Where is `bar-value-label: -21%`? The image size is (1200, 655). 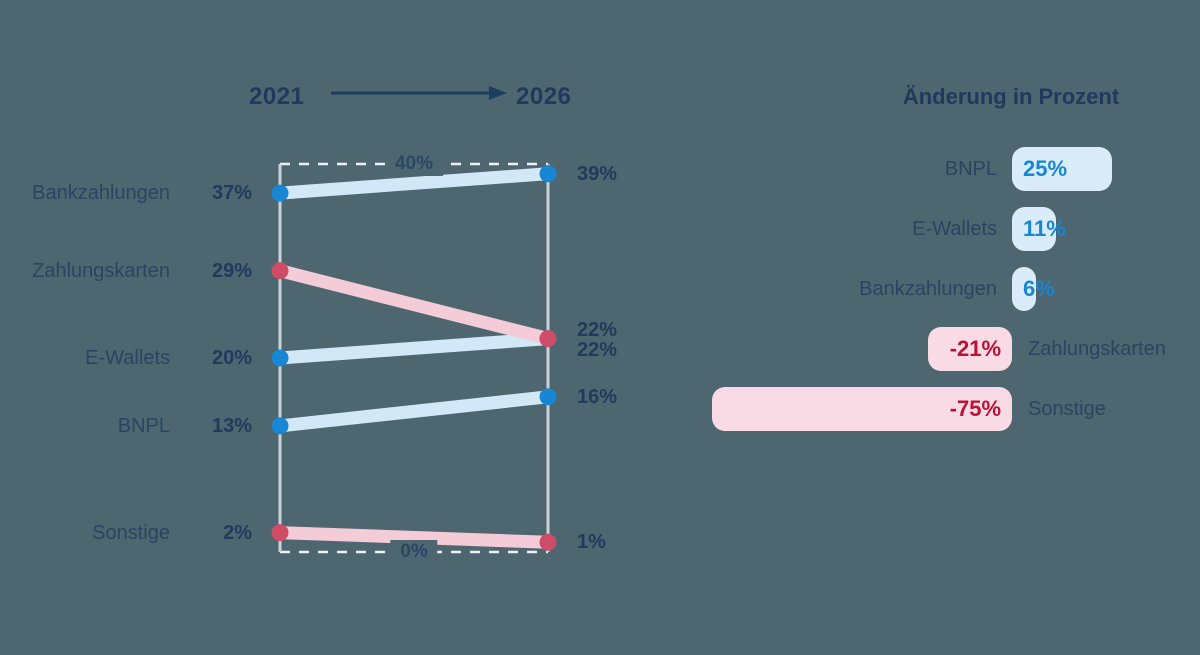
bar-value-label: -21% is located at coordinates (975, 348).